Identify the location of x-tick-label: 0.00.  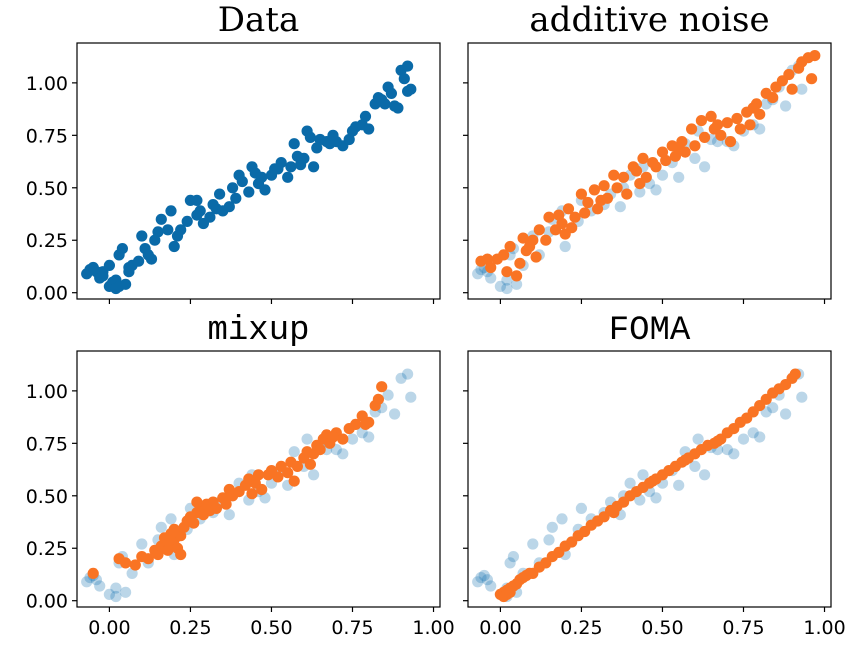
(500, 628).